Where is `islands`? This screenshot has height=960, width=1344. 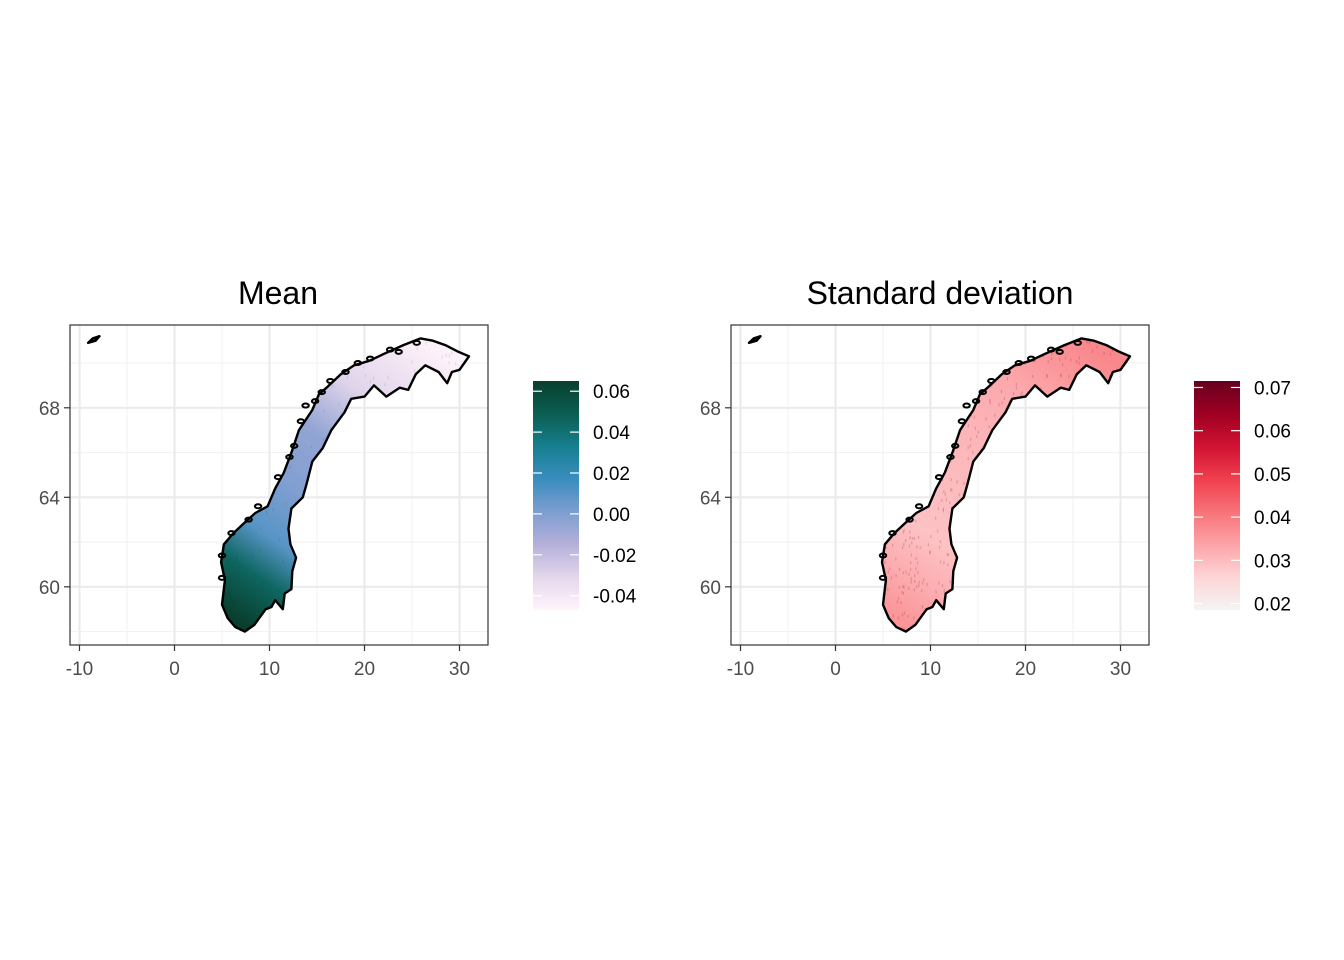
islands is located at coordinates (914, 458).